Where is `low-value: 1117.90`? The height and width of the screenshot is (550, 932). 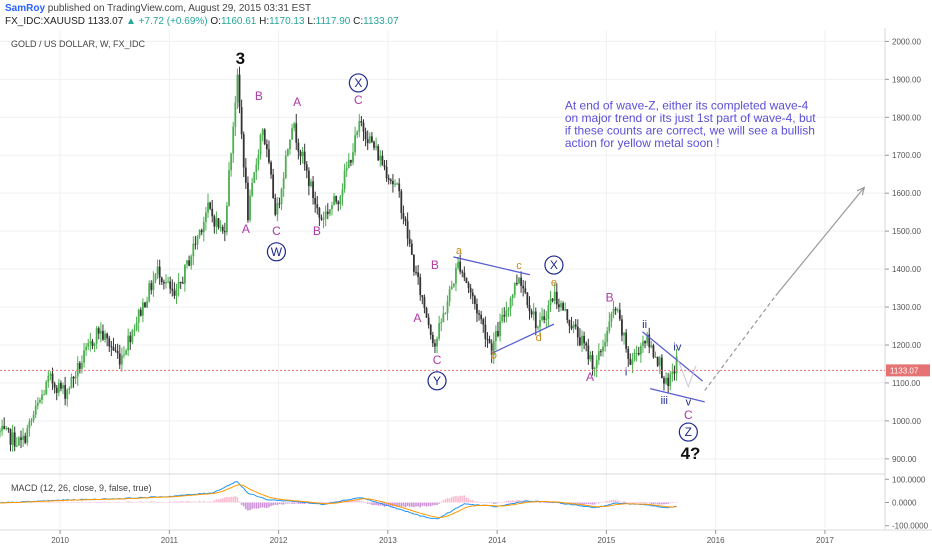 low-value: 1117.90 is located at coordinates (333, 21).